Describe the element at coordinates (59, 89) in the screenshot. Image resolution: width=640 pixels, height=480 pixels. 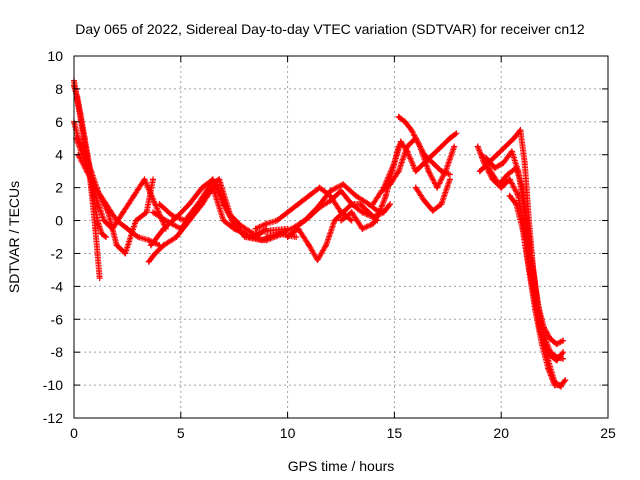
I see `y-tick-label: 8` at that location.